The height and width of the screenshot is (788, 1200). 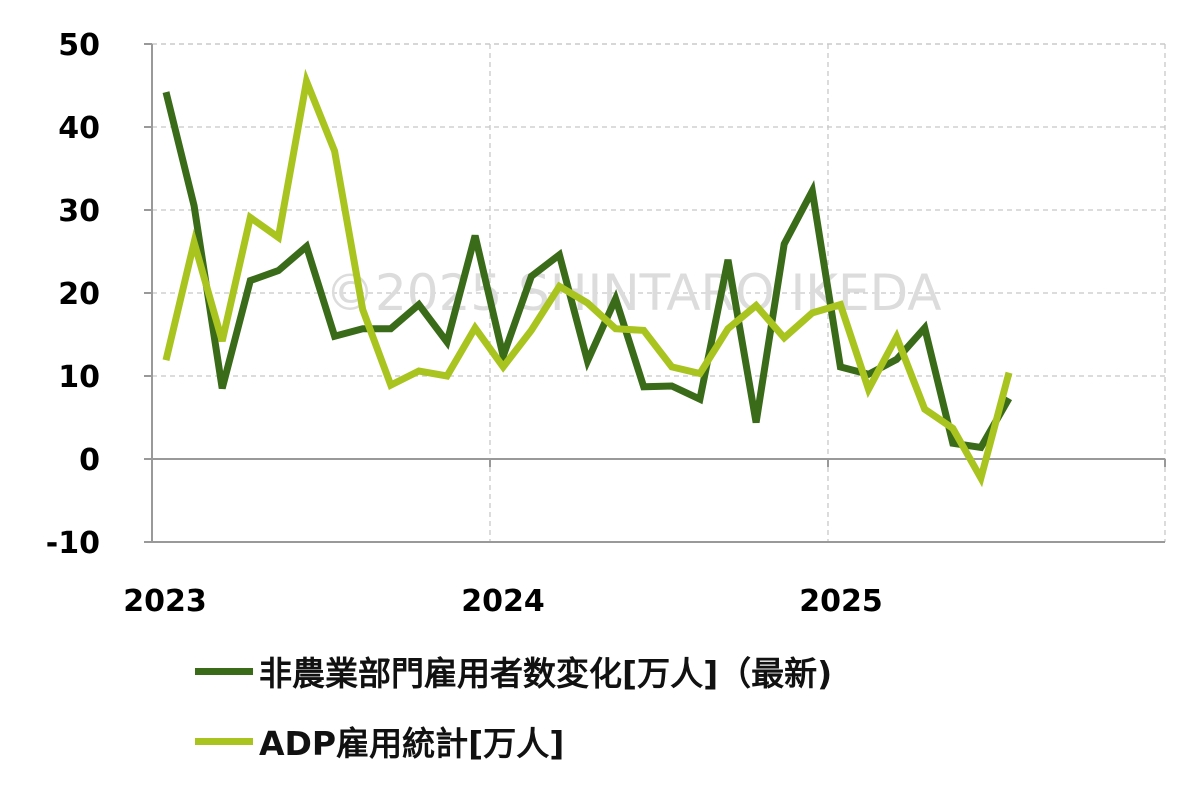 I want to click on legend-swatch-nonfarm, so click(x=224, y=671).